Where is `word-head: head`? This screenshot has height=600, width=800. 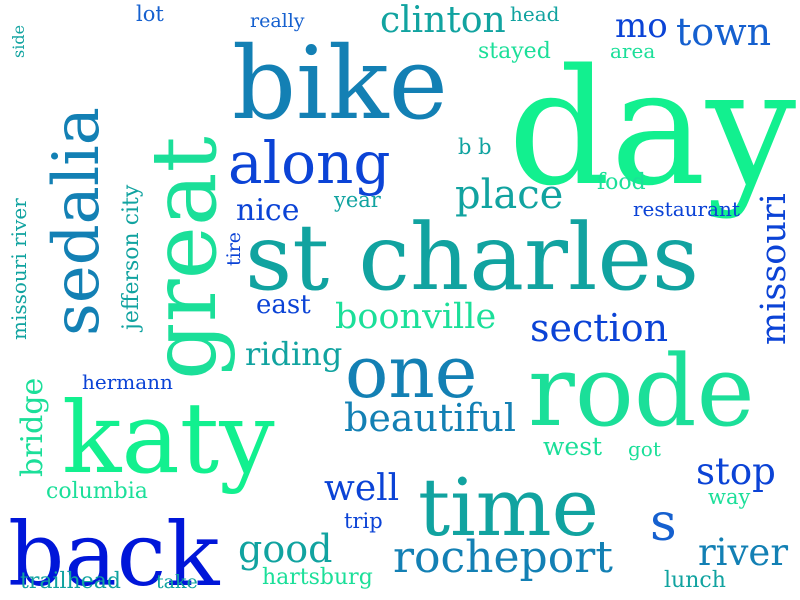
word-head: head is located at coordinates (535, 14).